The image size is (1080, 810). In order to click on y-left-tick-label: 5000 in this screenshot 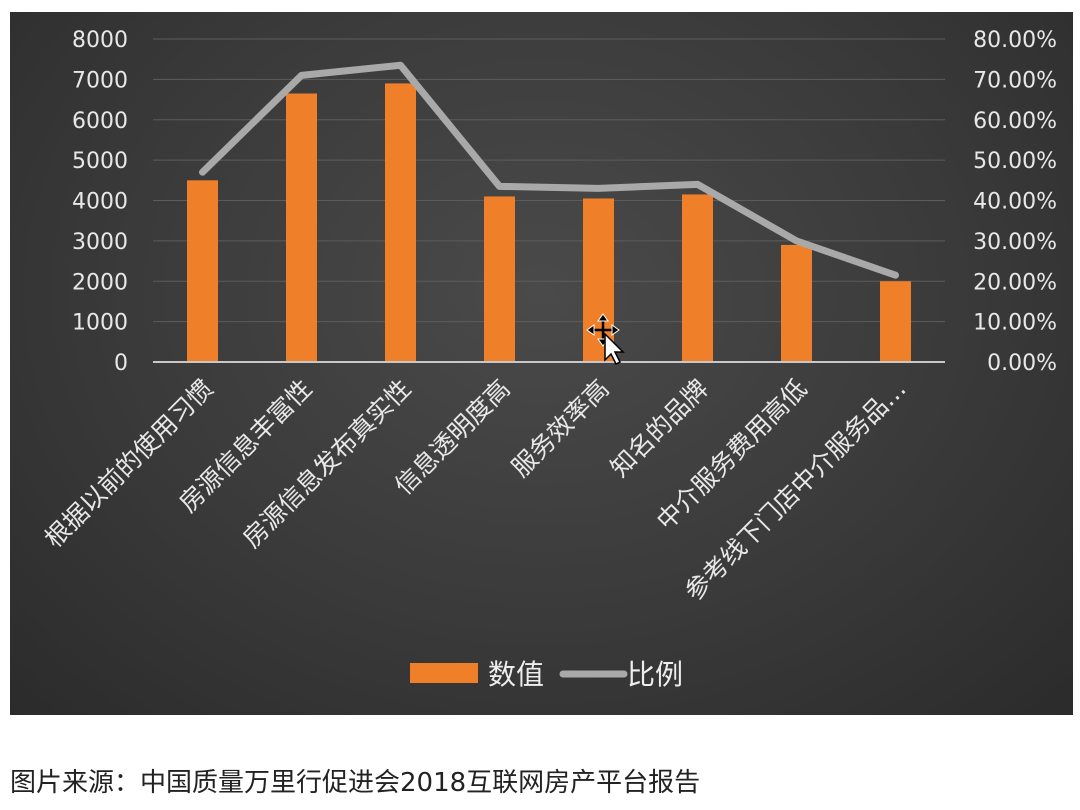, I will do `click(100, 161)`.